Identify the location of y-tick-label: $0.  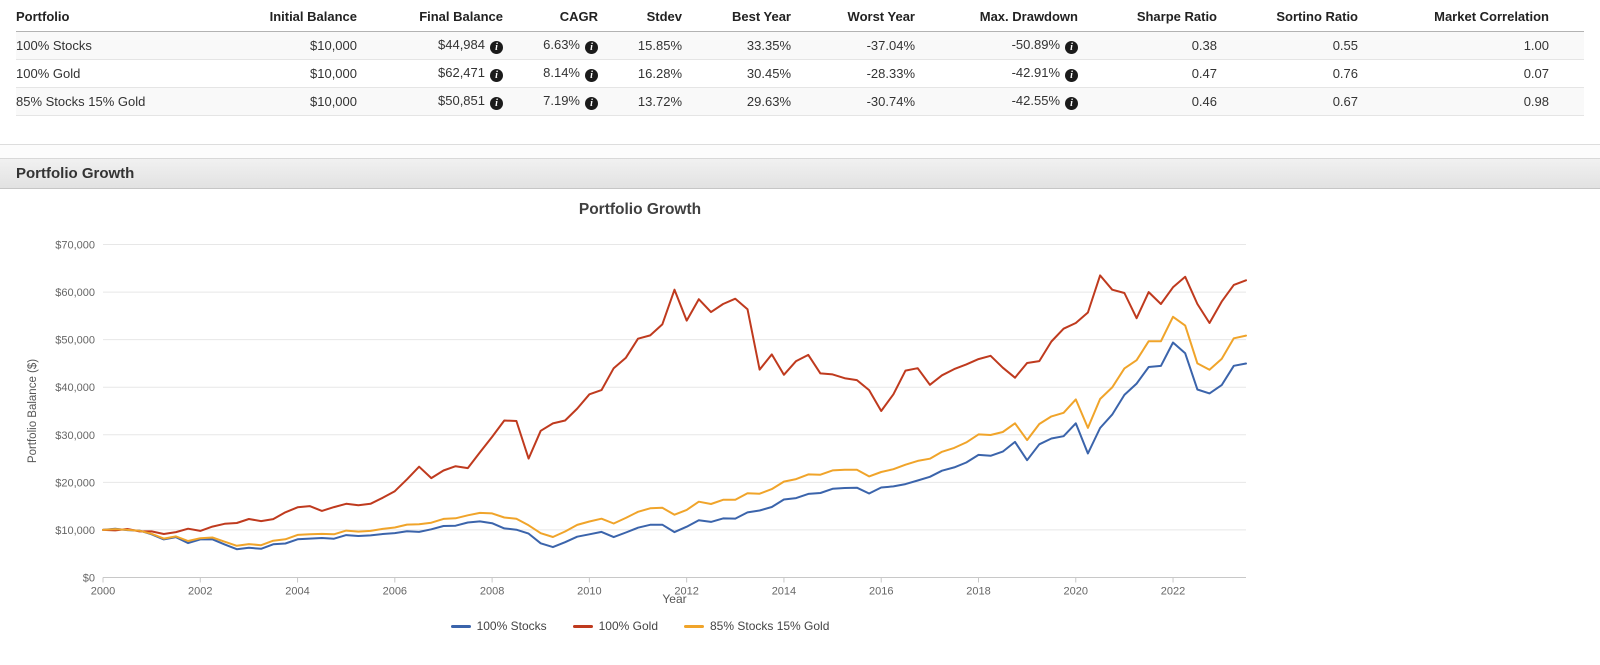
(89, 579).